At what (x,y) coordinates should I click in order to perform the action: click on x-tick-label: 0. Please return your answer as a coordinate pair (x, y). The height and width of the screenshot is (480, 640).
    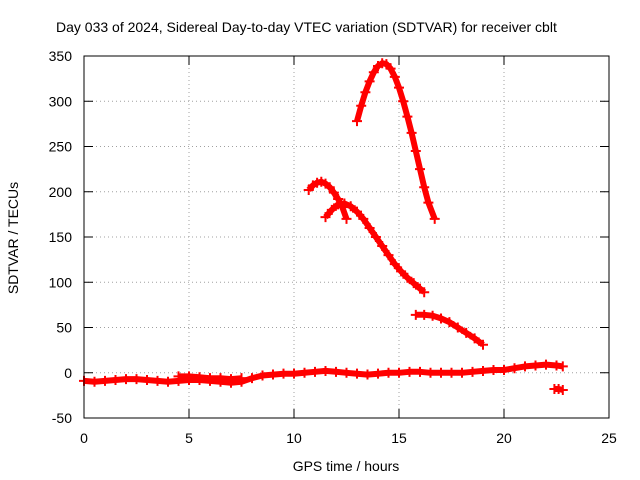
    Looking at the image, I should click on (84, 438).